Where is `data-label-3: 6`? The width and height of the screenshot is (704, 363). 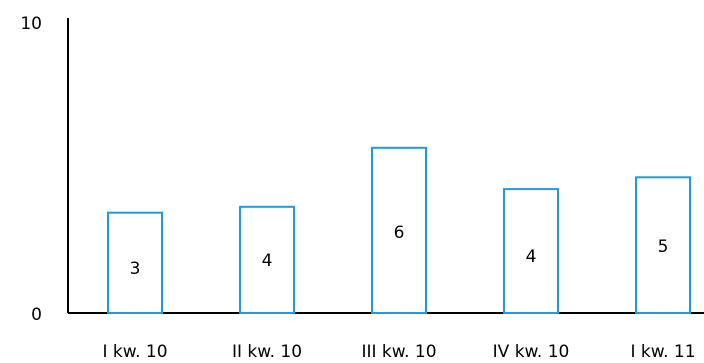
data-label-3: 6 is located at coordinates (399, 233).